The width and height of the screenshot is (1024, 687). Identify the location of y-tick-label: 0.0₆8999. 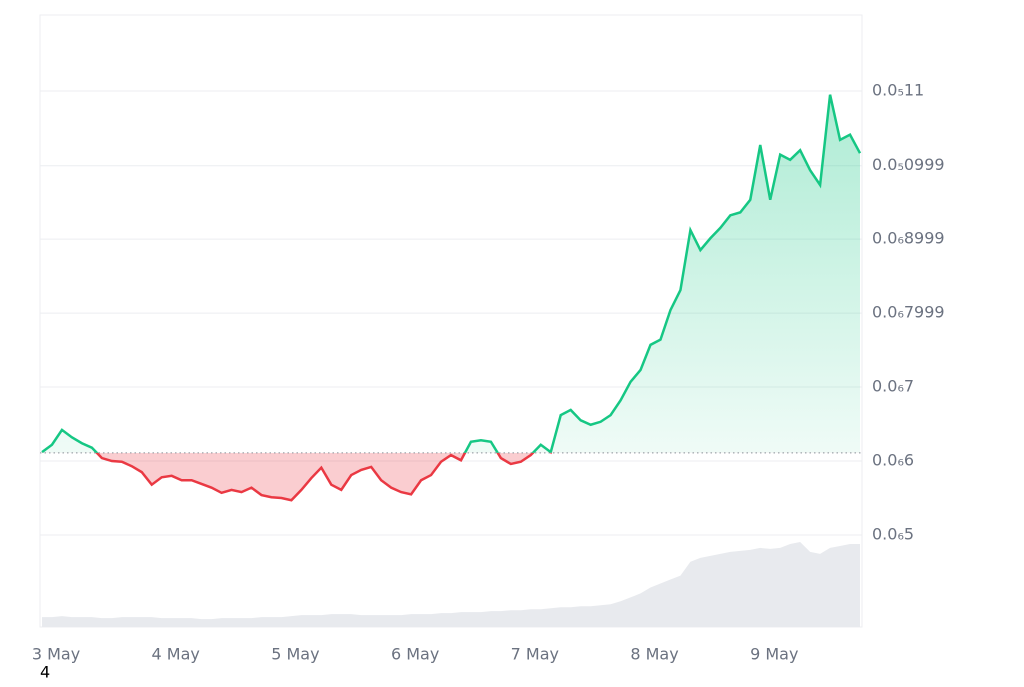
(908, 238).